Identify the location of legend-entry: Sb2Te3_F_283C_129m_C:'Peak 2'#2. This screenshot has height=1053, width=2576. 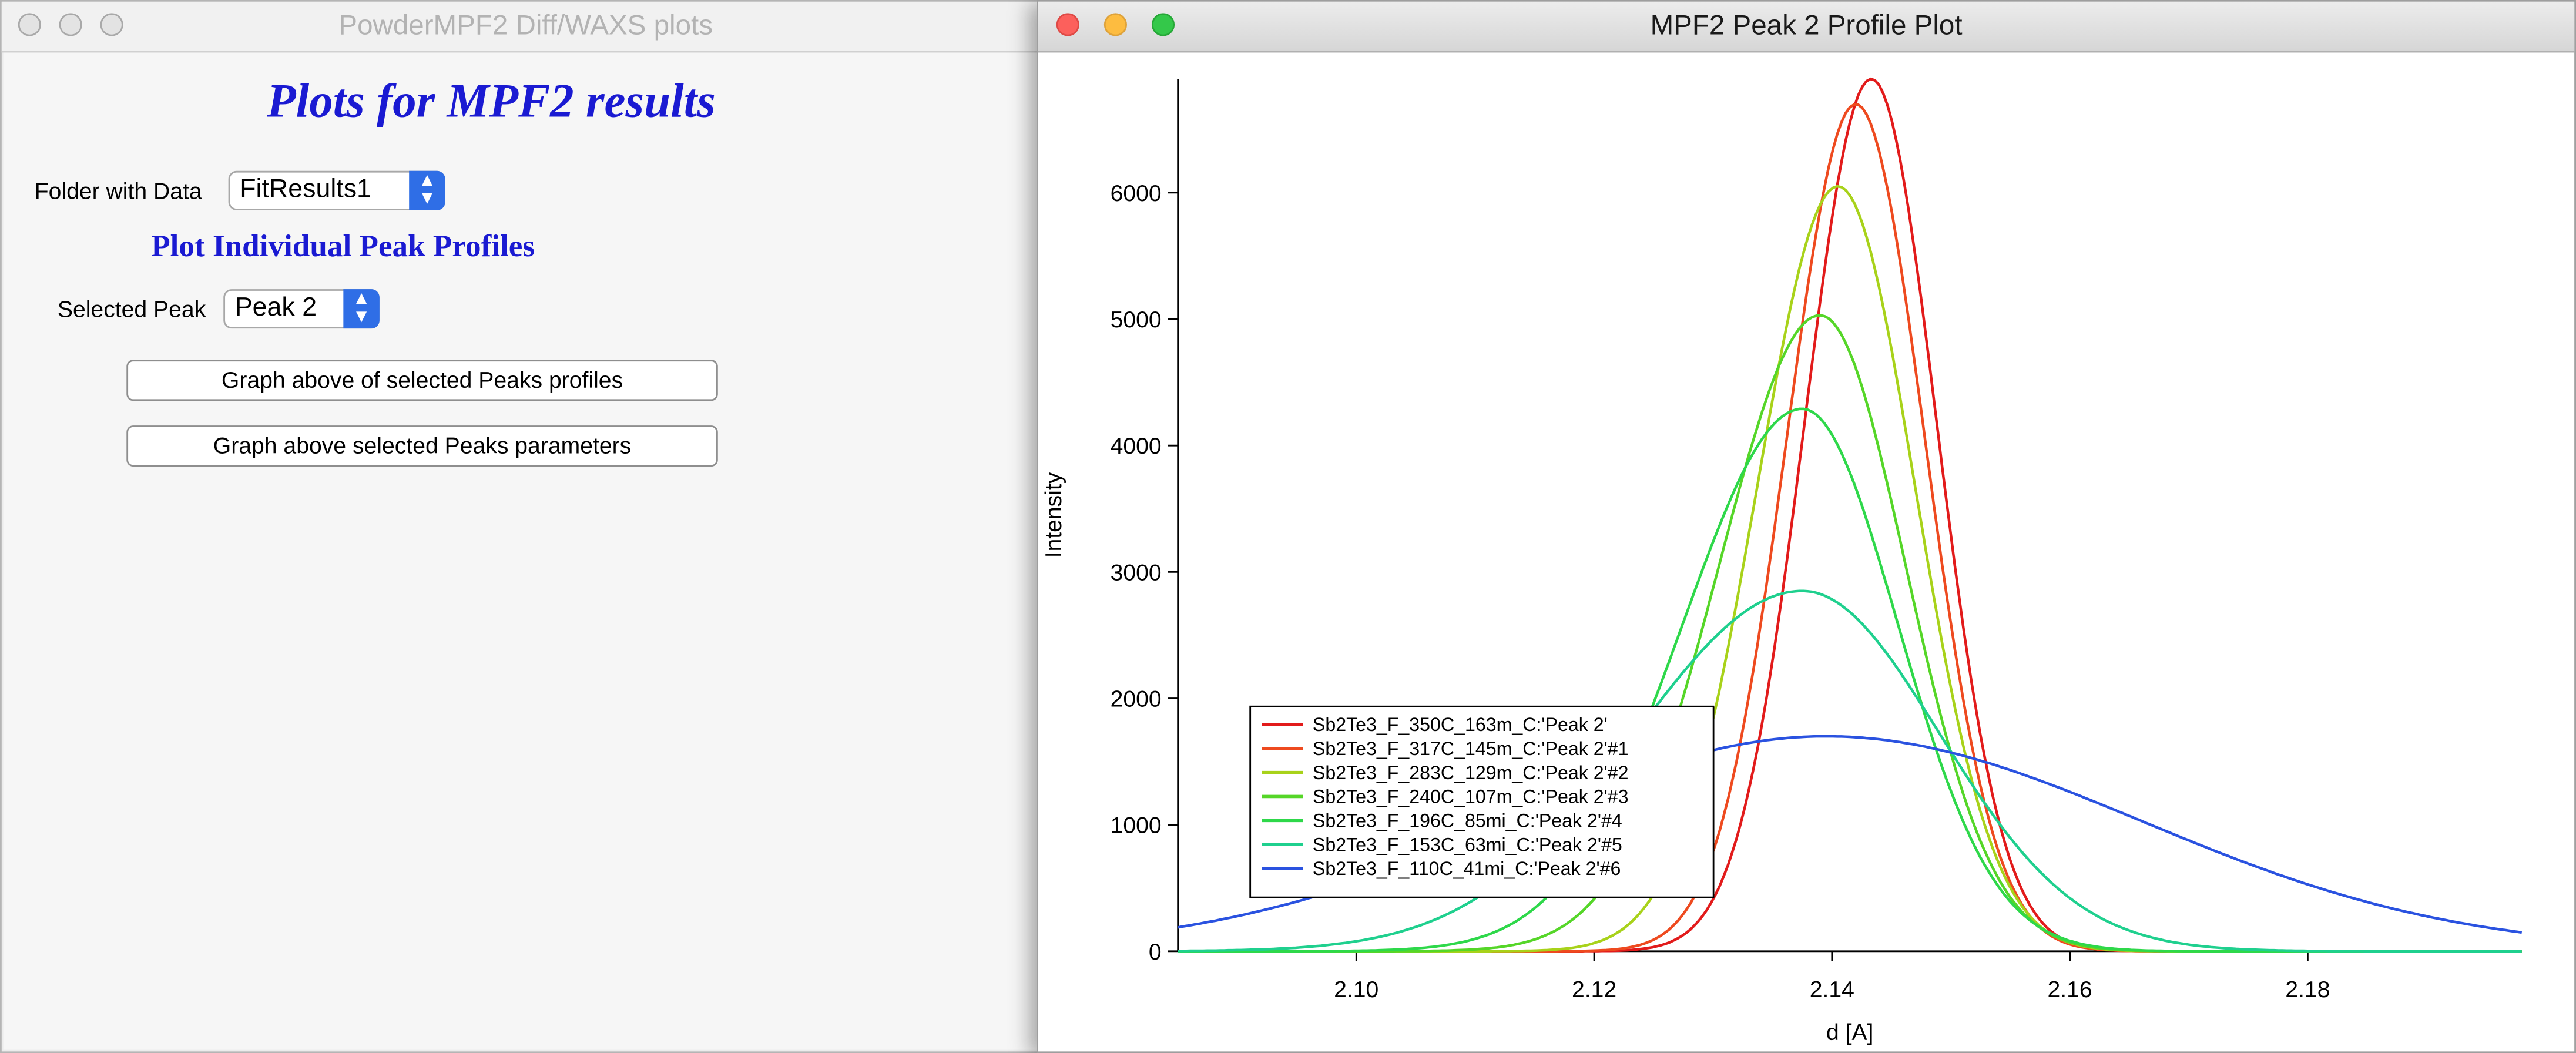
(1471, 772).